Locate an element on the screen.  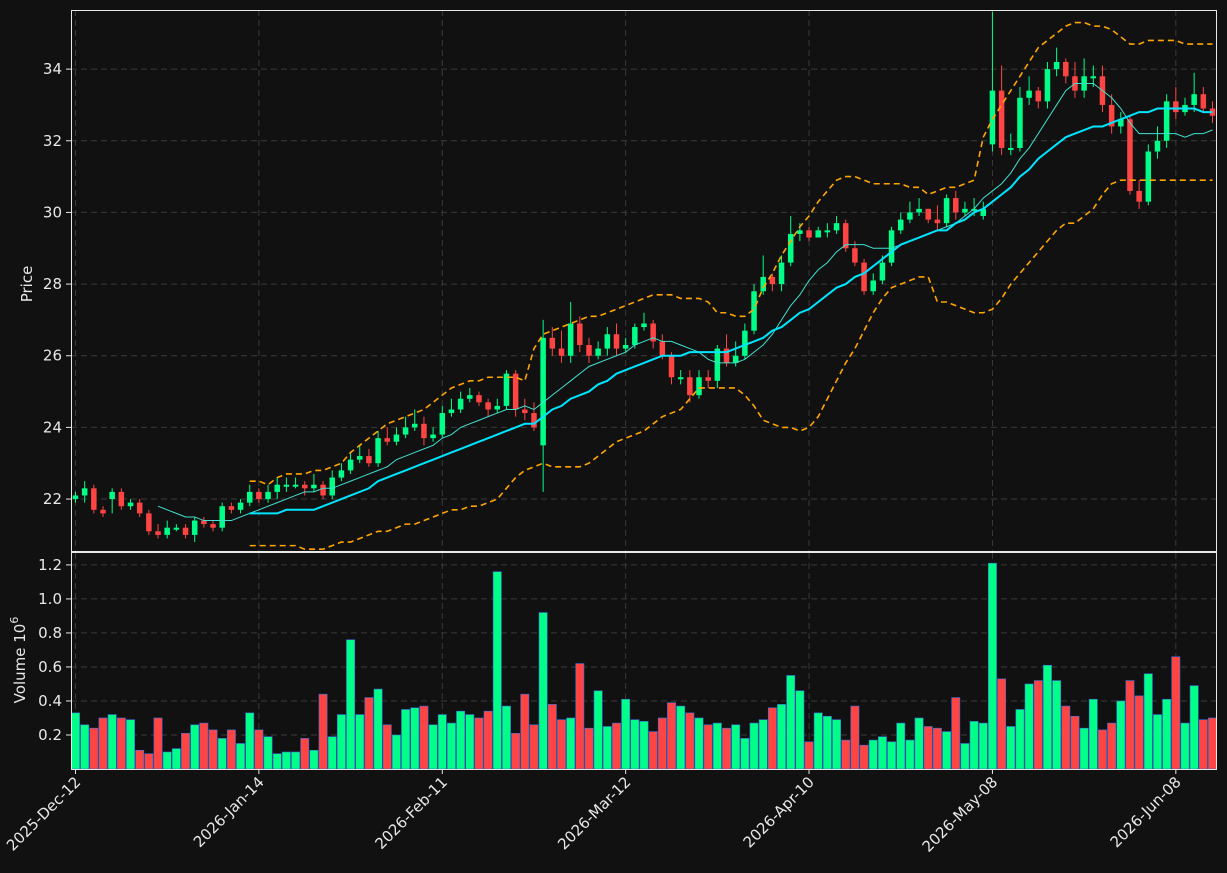
price-axis-label: Price is located at coordinates (27, 284).